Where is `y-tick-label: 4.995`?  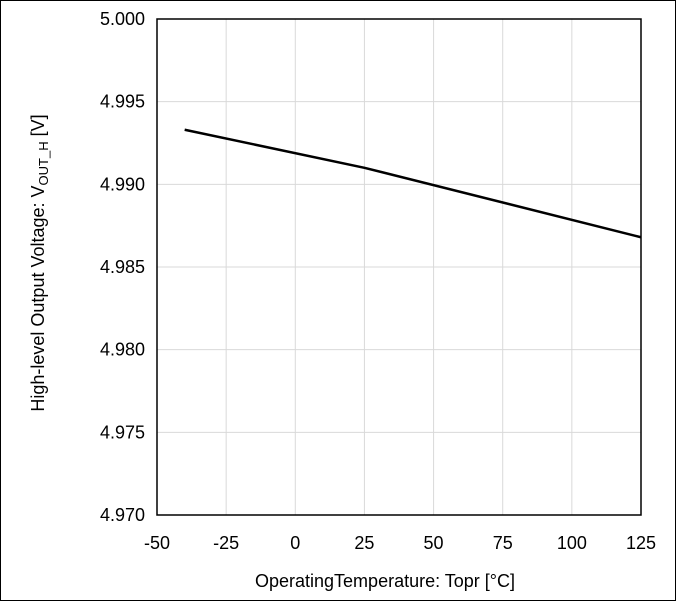
y-tick-label: 4.995 is located at coordinates (122, 102).